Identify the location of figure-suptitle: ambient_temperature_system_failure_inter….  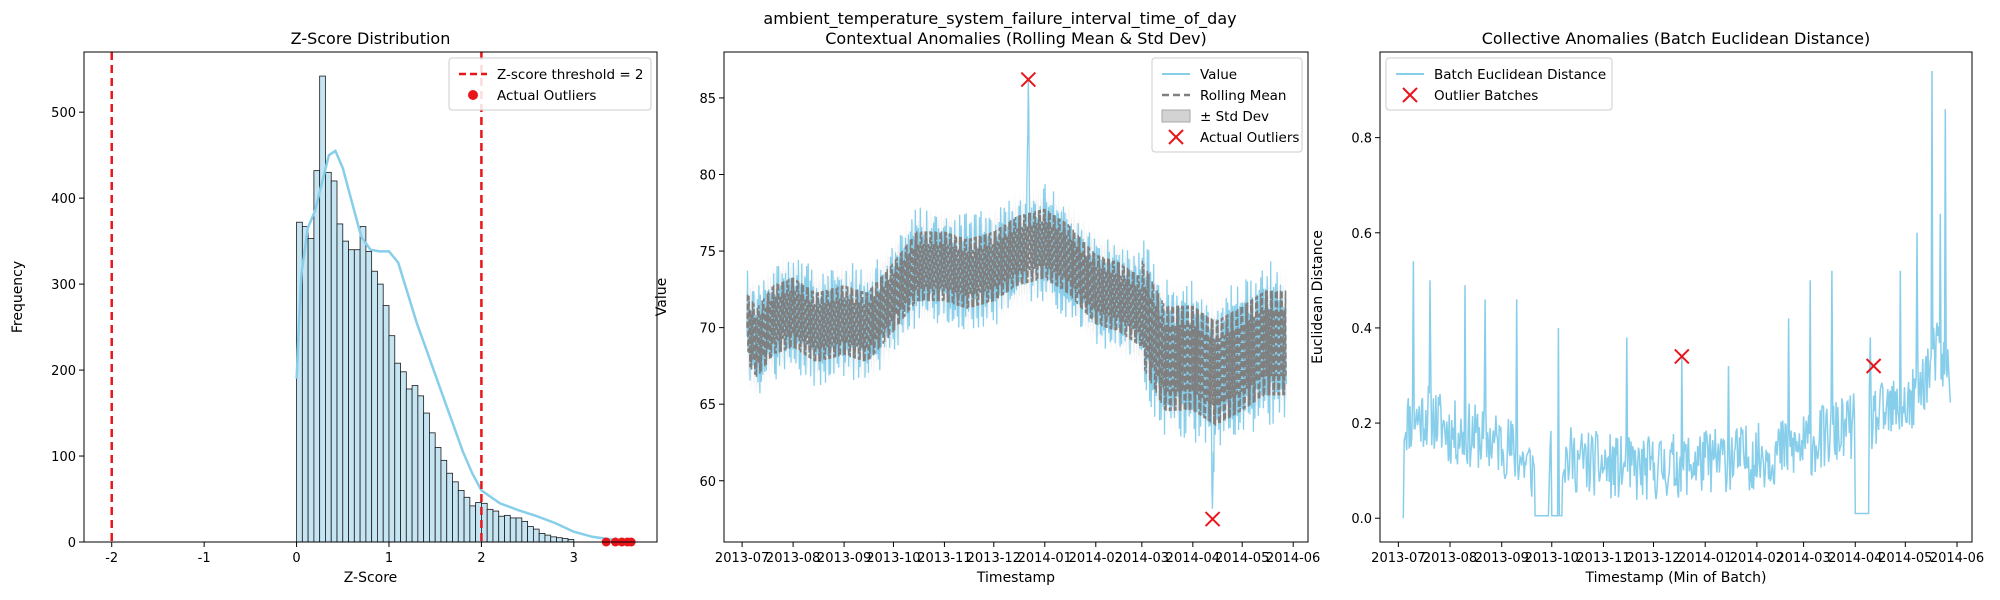
(999, 19).